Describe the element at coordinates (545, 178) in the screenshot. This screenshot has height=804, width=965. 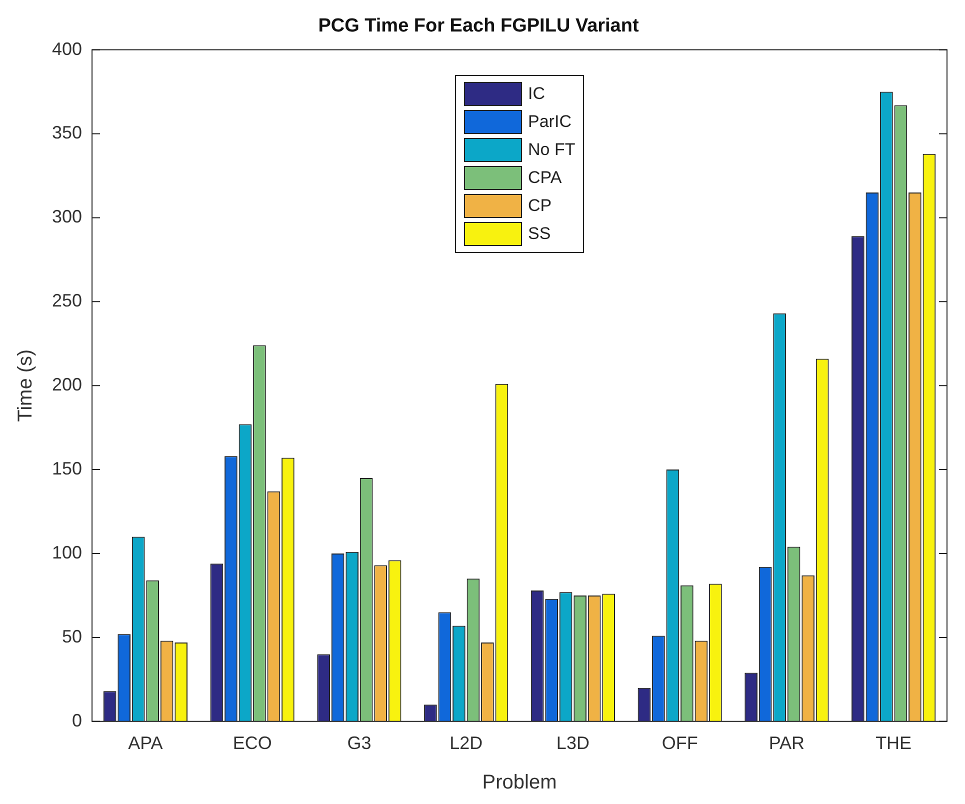
I see `legend-label: CPA` at that location.